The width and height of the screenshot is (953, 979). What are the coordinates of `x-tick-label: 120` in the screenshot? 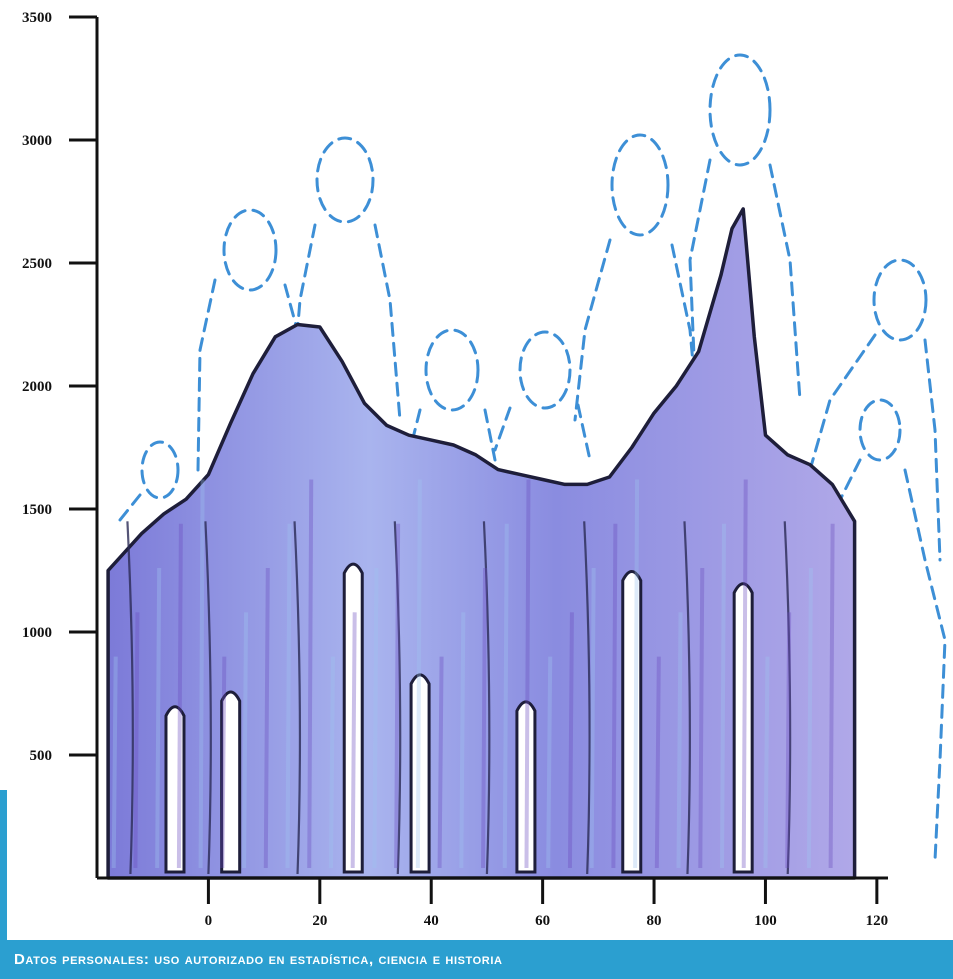 It's located at (877, 921).